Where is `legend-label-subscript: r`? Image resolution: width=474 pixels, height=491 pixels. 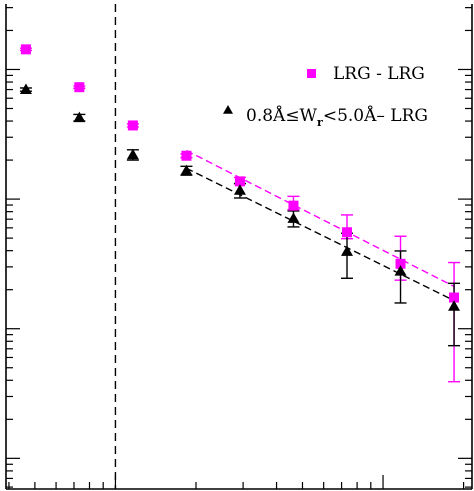 legend-label-subscript: r is located at coordinates (320, 122).